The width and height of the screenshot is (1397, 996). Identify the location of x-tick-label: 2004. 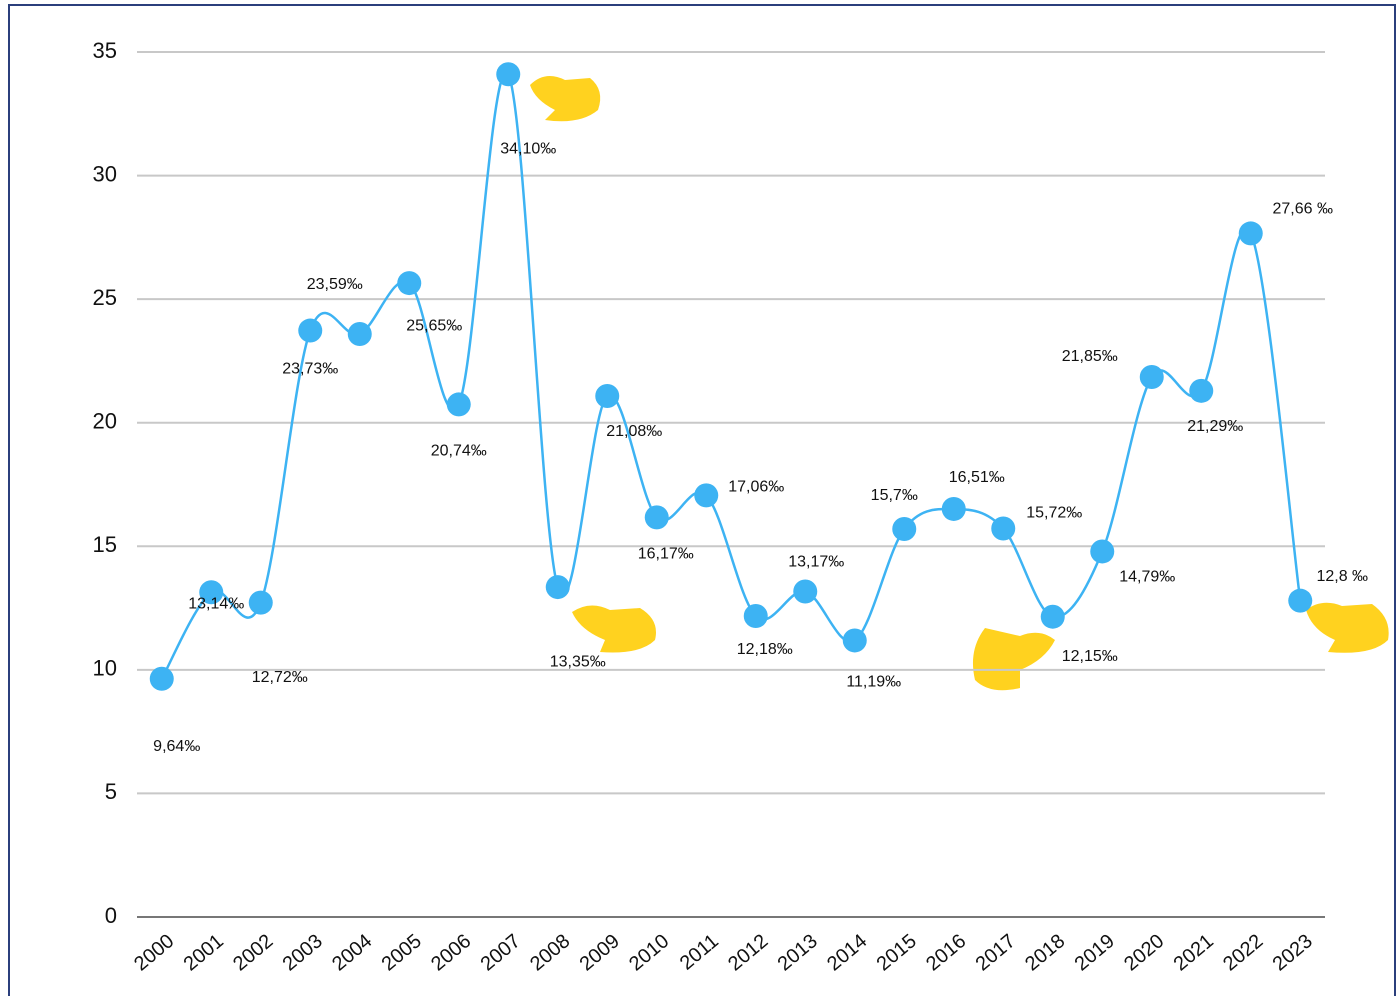
(352, 952).